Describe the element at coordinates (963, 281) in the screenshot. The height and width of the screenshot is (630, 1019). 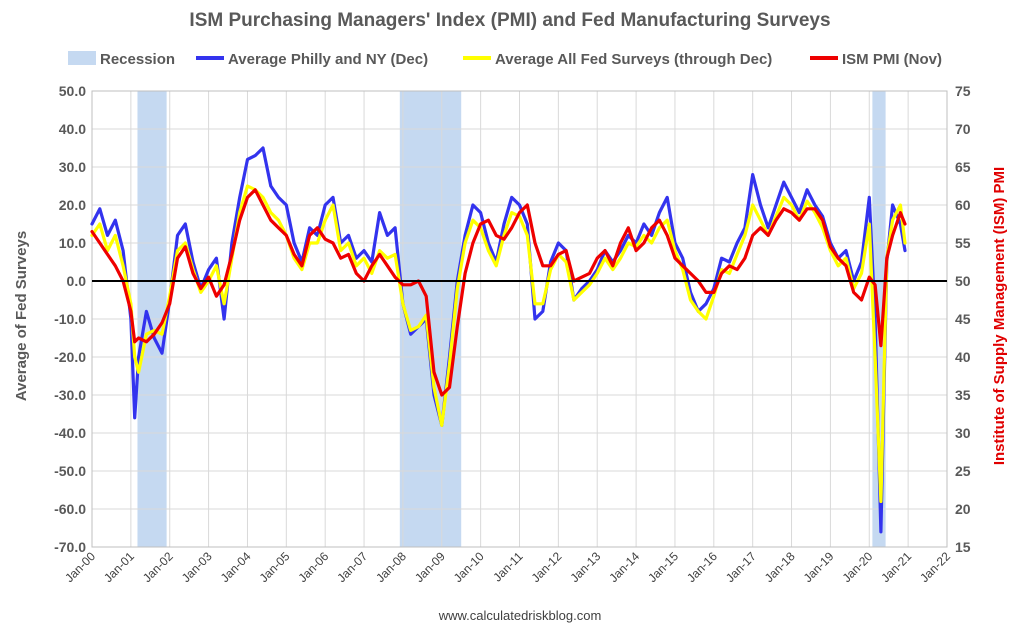
I see `y-tick-label-right-5: 50` at that location.